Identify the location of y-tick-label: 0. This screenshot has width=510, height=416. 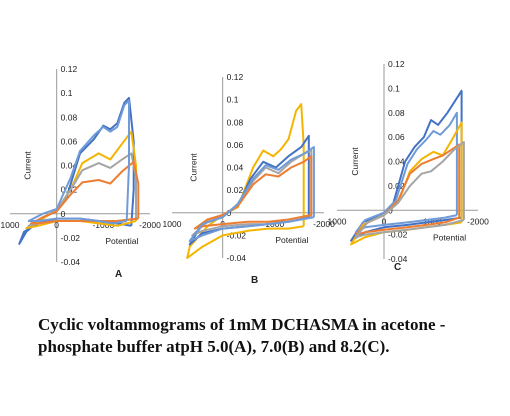
(63, 214).